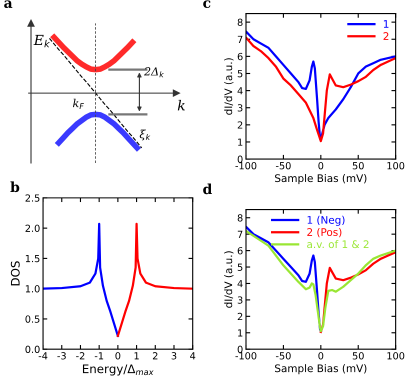 The image size is (410, 388). What do you see at coordinates (118, 370) in the screenshot?
I see `x-axis-title: Energy/Δ$_{max}$` at bounding box center [118, 370].